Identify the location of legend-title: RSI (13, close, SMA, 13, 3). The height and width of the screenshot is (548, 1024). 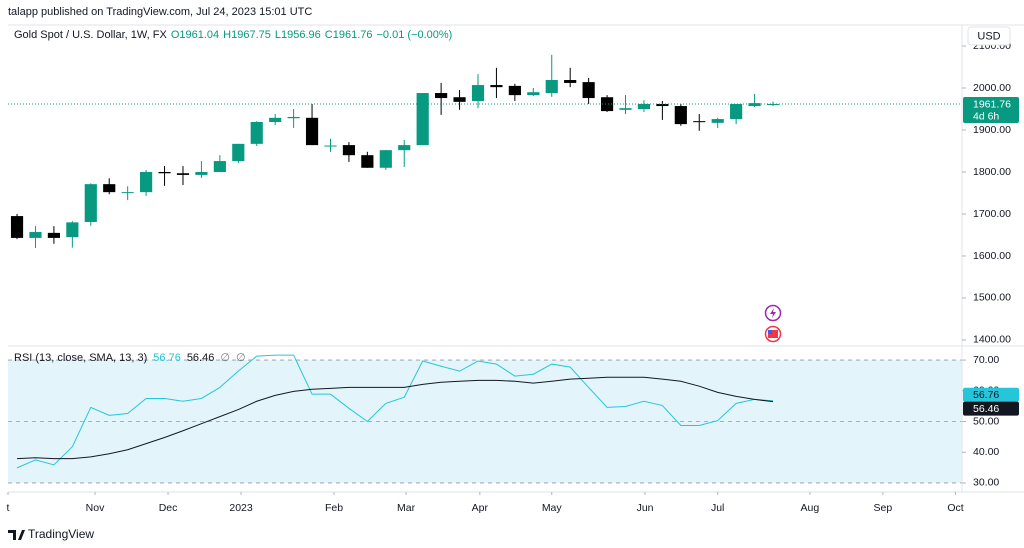
(80, 358).